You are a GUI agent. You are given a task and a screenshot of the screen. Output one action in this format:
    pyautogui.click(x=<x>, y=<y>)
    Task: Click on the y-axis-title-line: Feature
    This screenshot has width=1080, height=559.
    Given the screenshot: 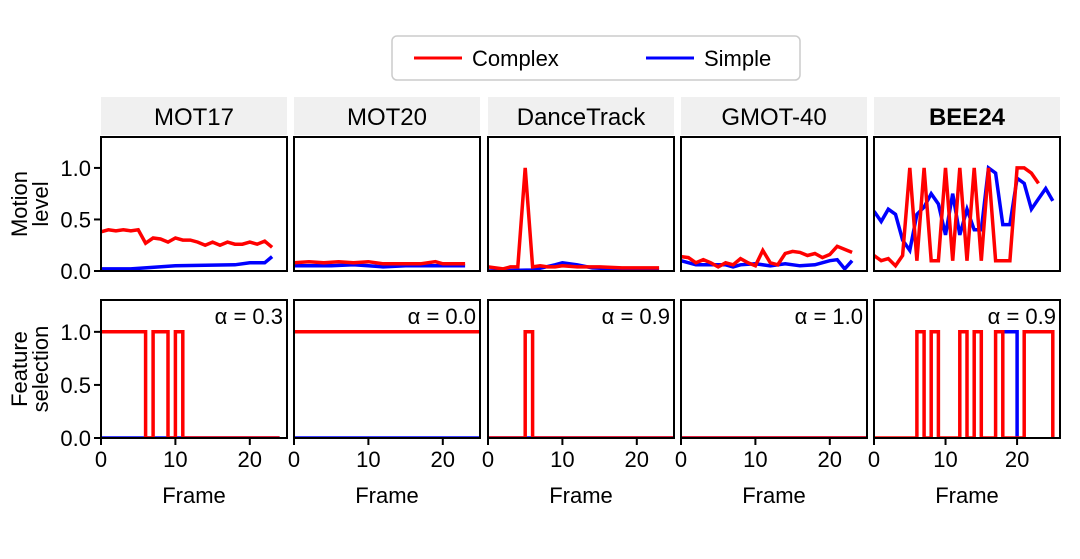 What is the action you would take?
    pyautogui.click(x=19, y=369)
    